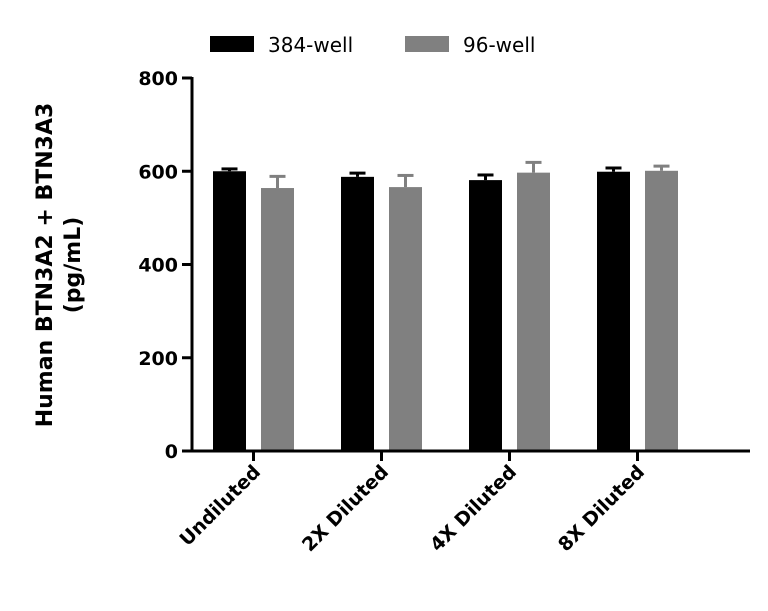 The height and width of the screenshot is (611, 768). Describe the element at coordinates (372, 45) in the screenshot. I see `legend: 384-well 96-well` at that location.